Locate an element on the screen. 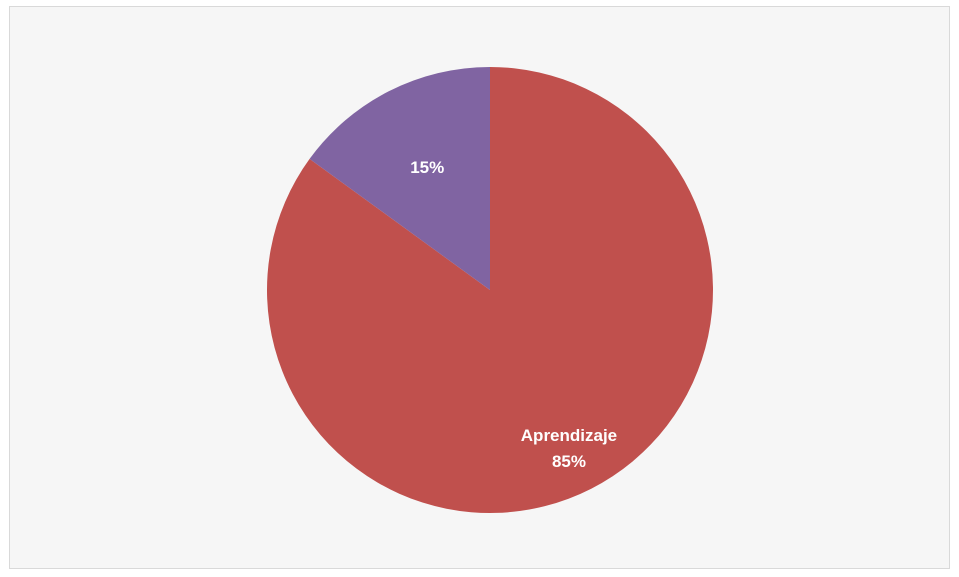 This screenshot has width=959, height=577. slice-label-1: 15% is located at coordinates (427, 167).